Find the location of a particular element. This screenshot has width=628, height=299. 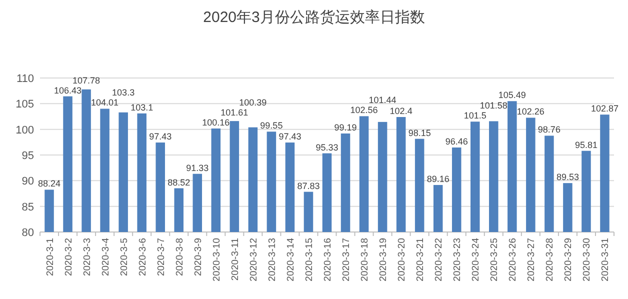

x-tick-label: 2020-3-23 is located at coordinates (458, 260).